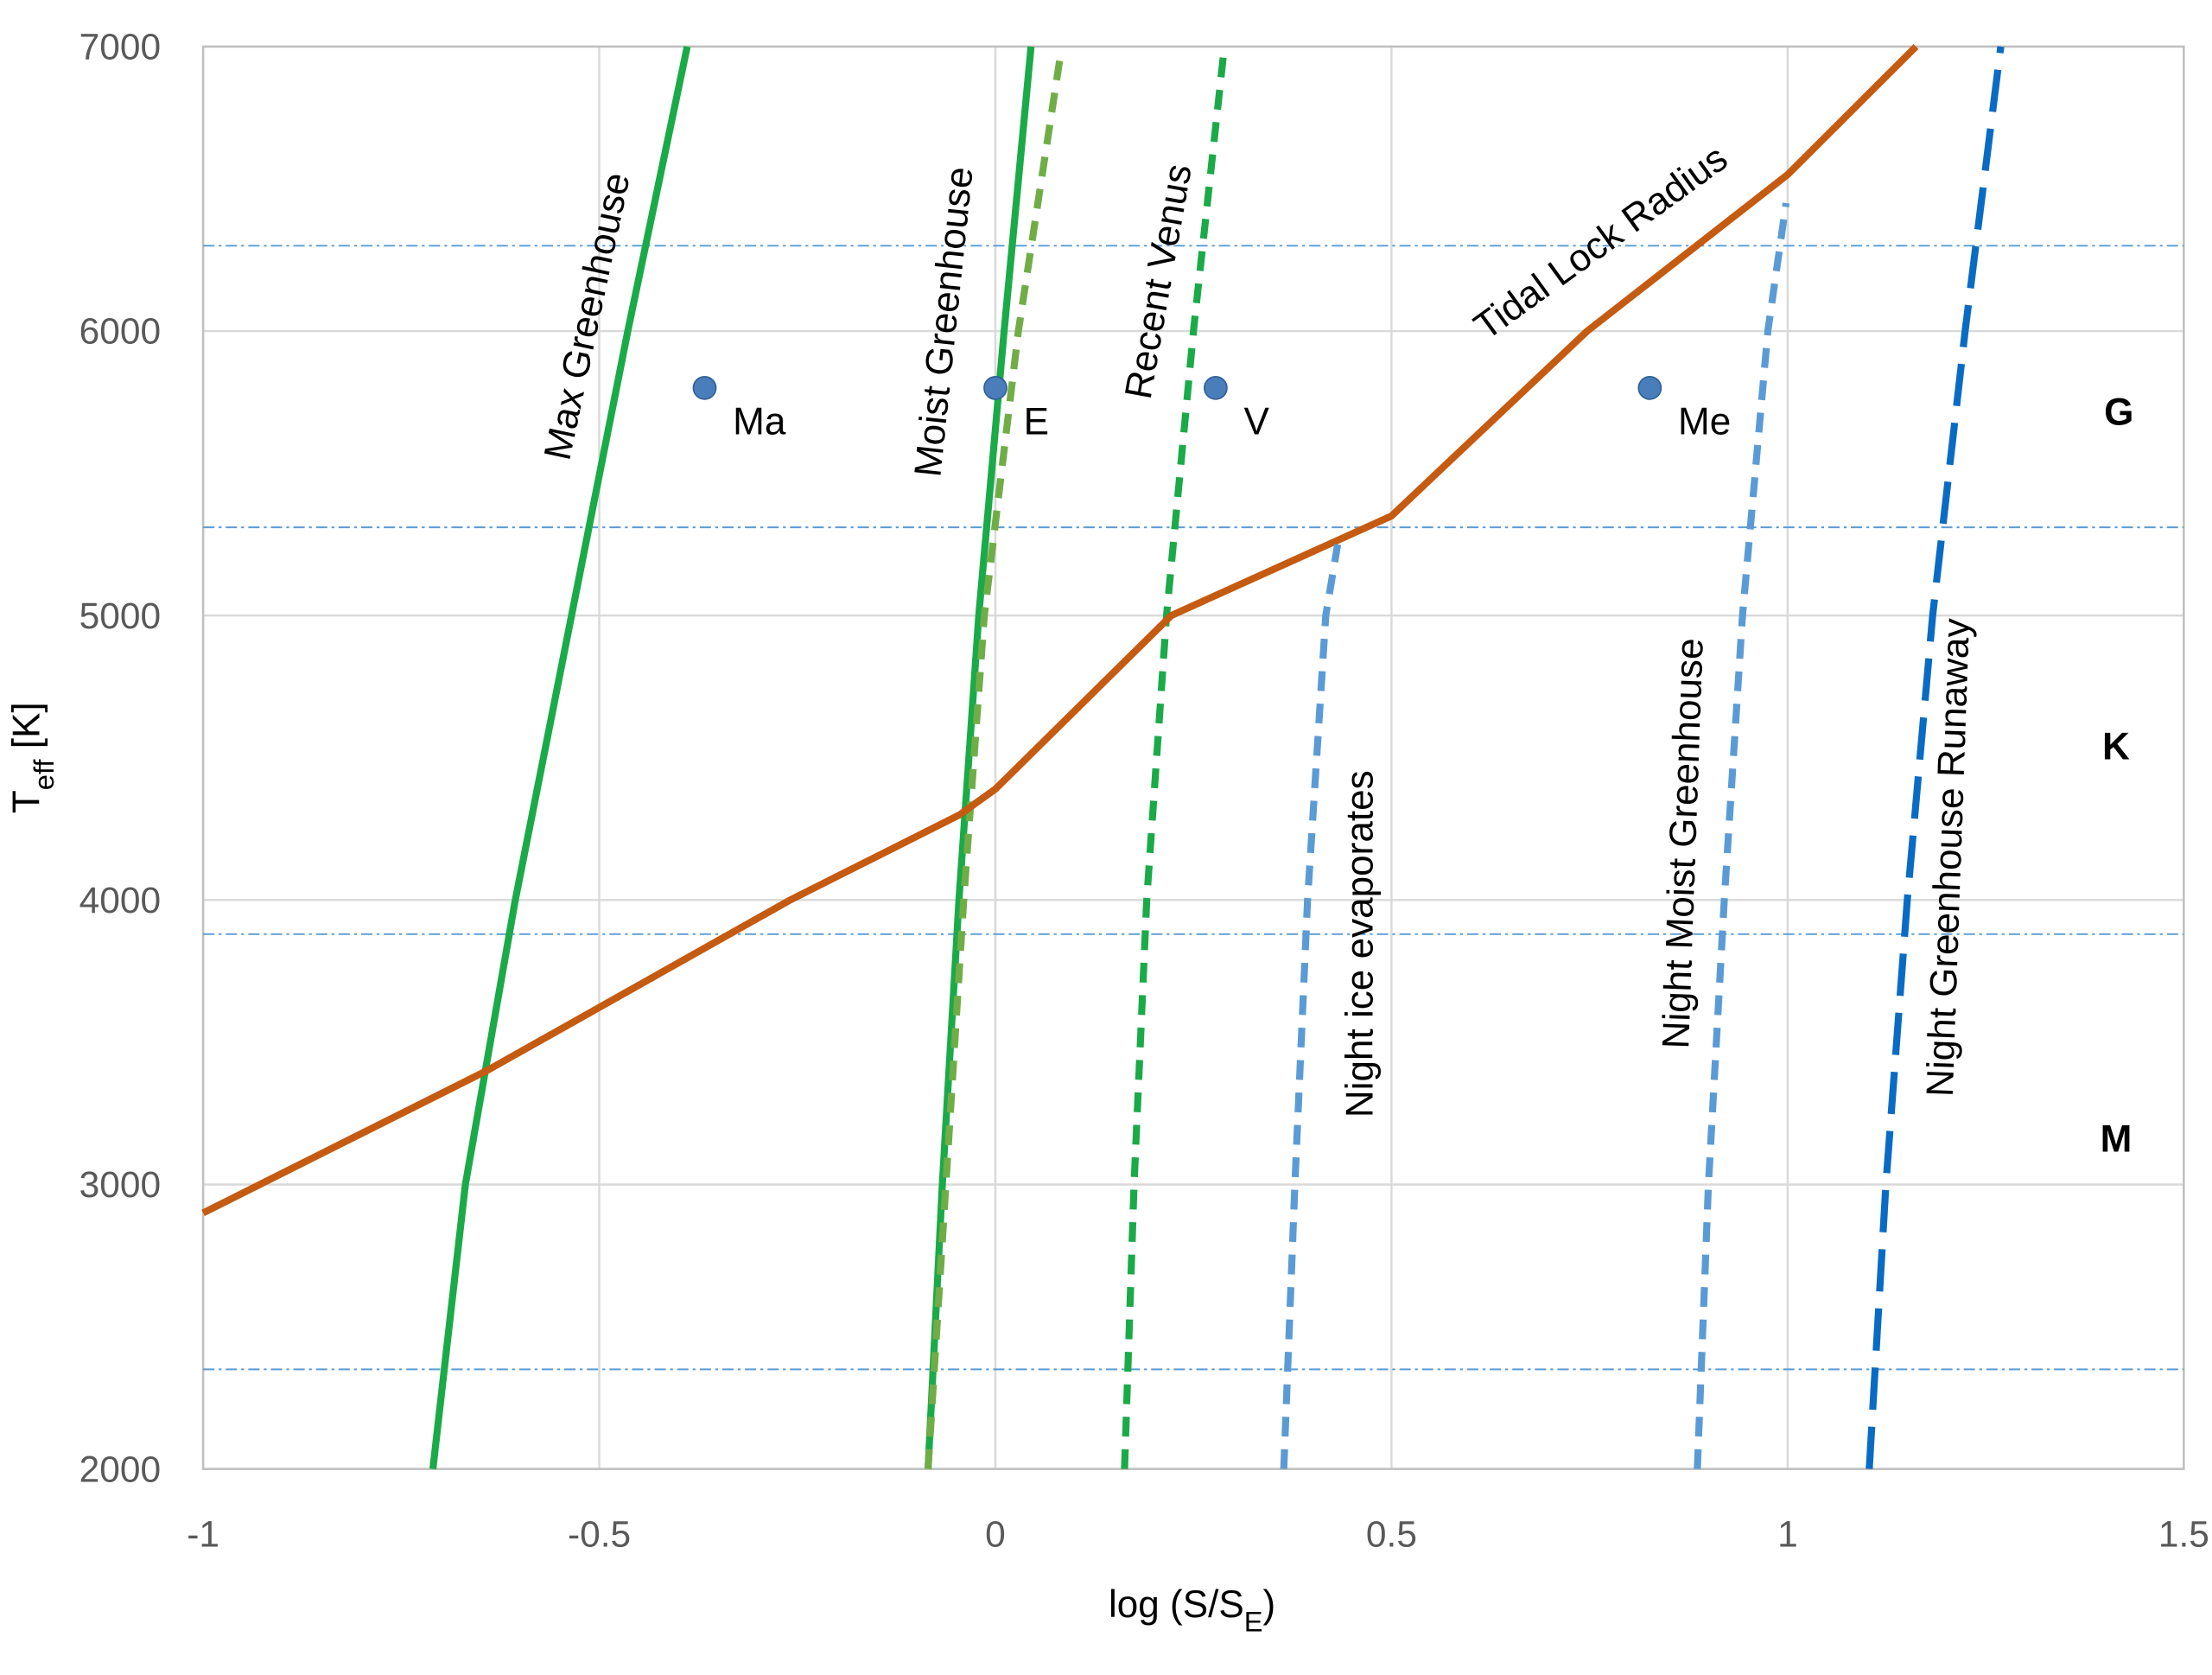 The image size is (2212, 1675). I want to click on y-tick-label: 5000, so click(120, 615).